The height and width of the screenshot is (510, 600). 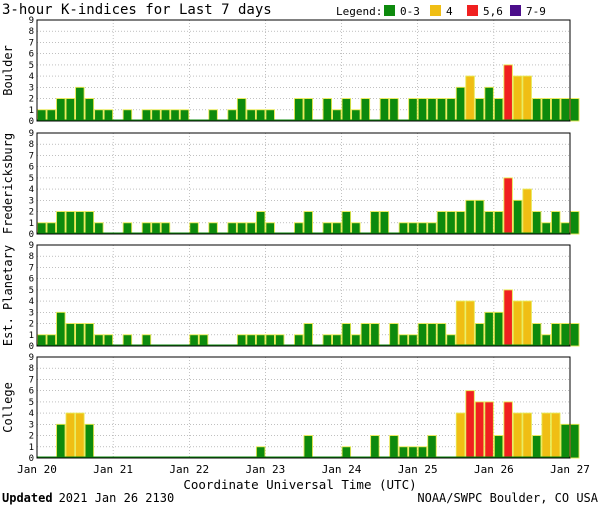 What do you see at coordinates (8, 183) in the screenshot?
I see `panel-label: Fredericksburg` at bounding box center [8, 183].